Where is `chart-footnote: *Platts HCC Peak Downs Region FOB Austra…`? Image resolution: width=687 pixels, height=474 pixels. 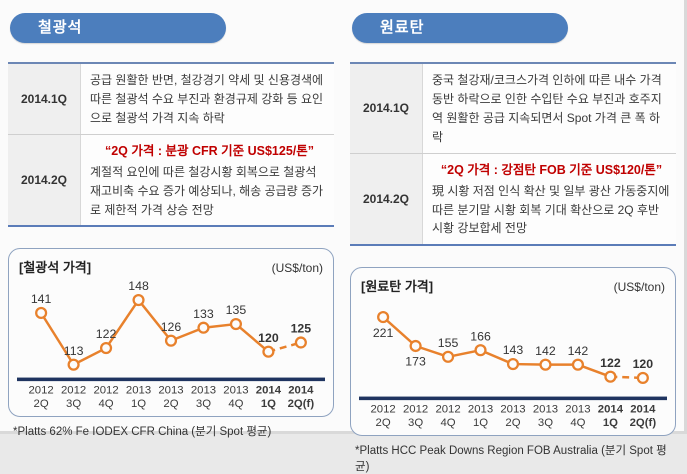 chart-footnote: *Platts HCC Peak Downs Region FOB Austra… is located at coordinates (511, 459).